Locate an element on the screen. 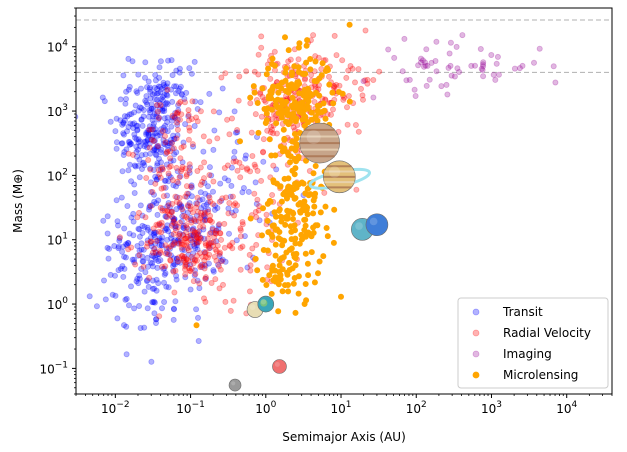 This screenshot has width=627, height=452. x-tick-label: 10⁰ is located at coordinates (265, 408).